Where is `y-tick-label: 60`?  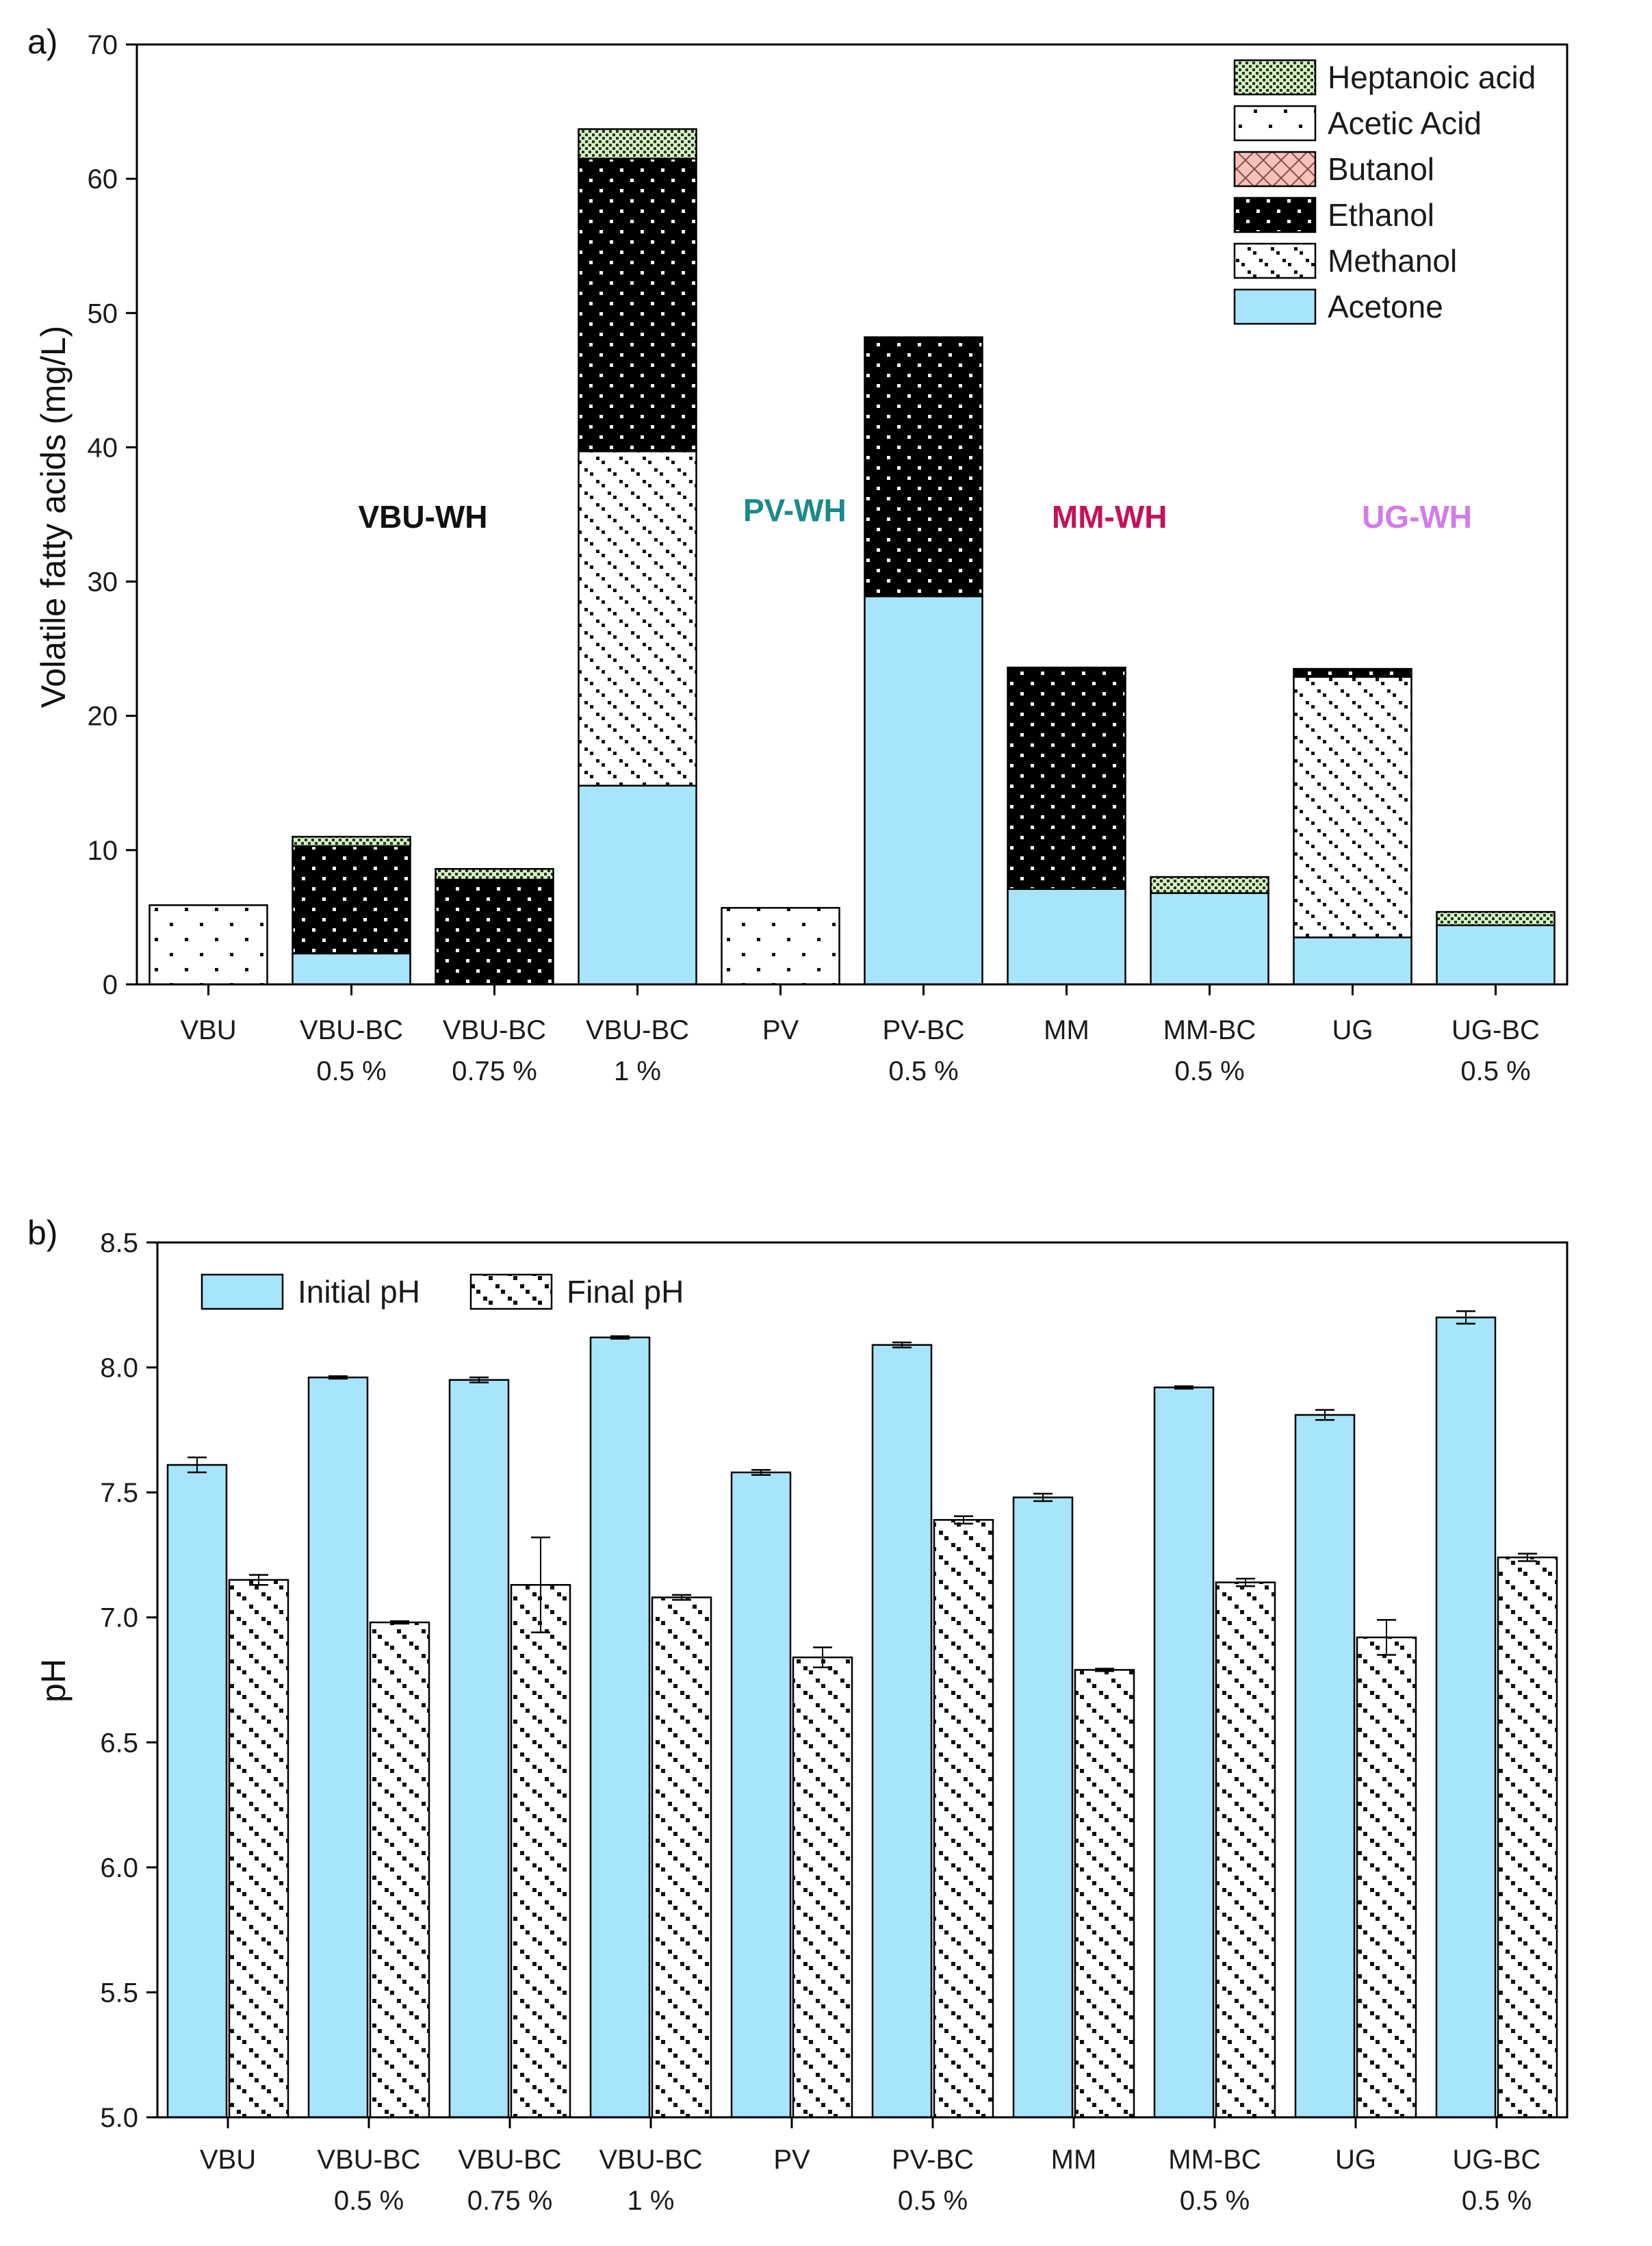
y-tick-label: 60 is located at coordinates (103, 179).